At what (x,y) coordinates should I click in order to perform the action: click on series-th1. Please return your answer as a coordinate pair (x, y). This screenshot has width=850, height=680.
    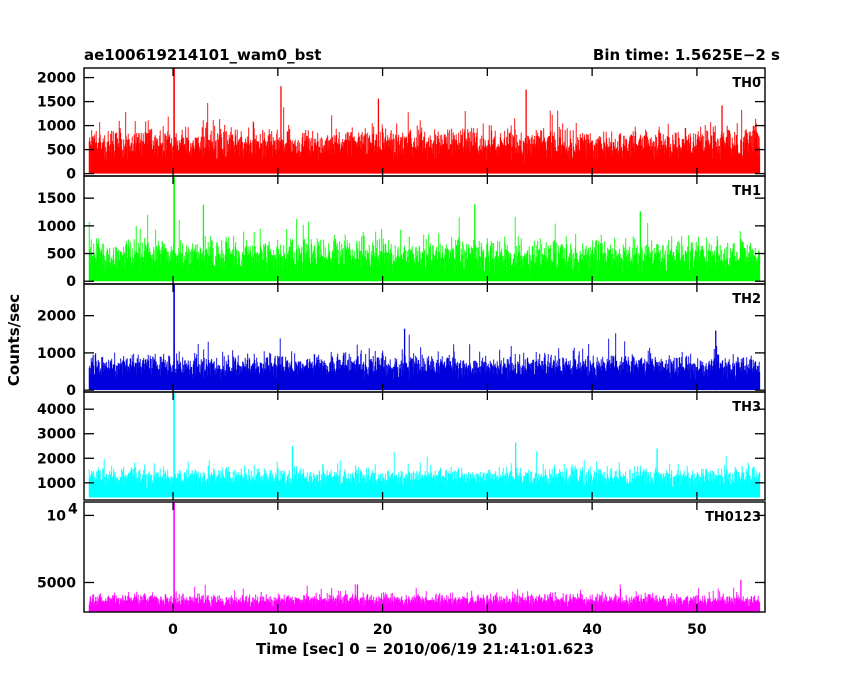
    Looking at the image, I should click on (424, 248).